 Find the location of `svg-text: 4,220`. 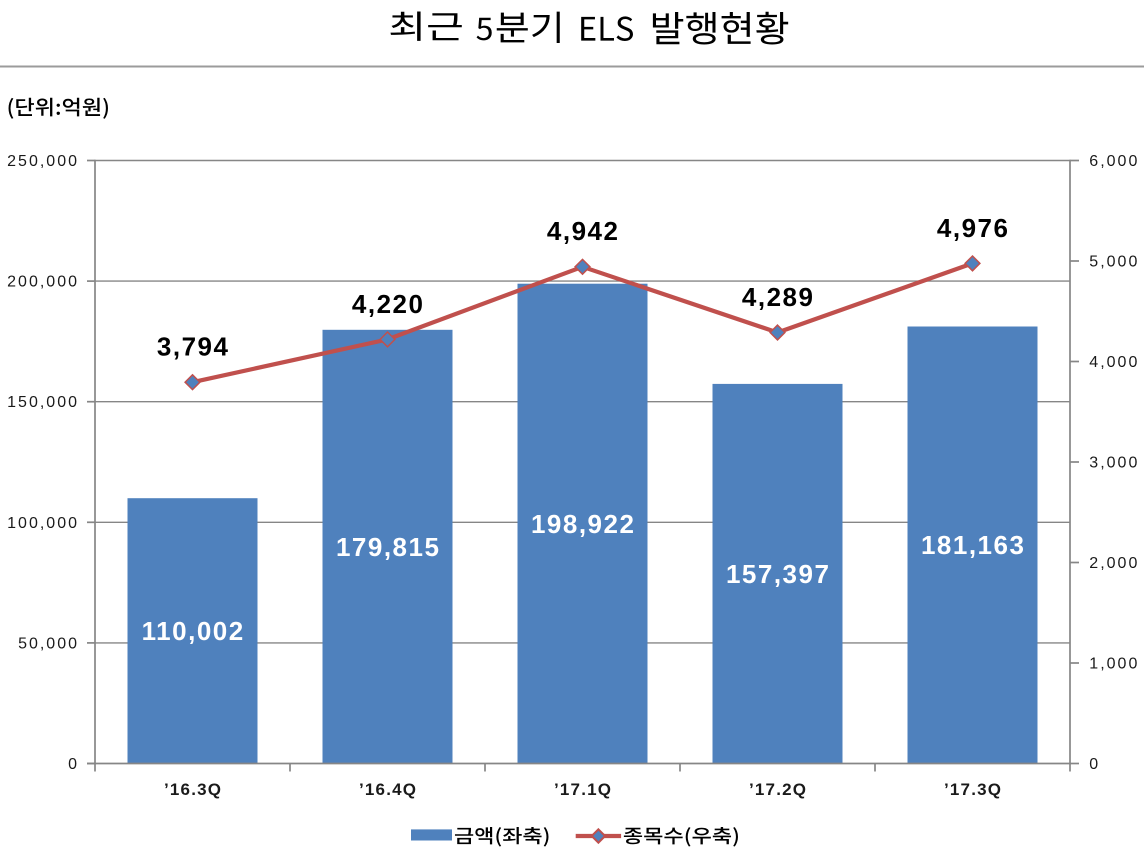

svg-text: 4,220 is located at coordinates (388, 304).